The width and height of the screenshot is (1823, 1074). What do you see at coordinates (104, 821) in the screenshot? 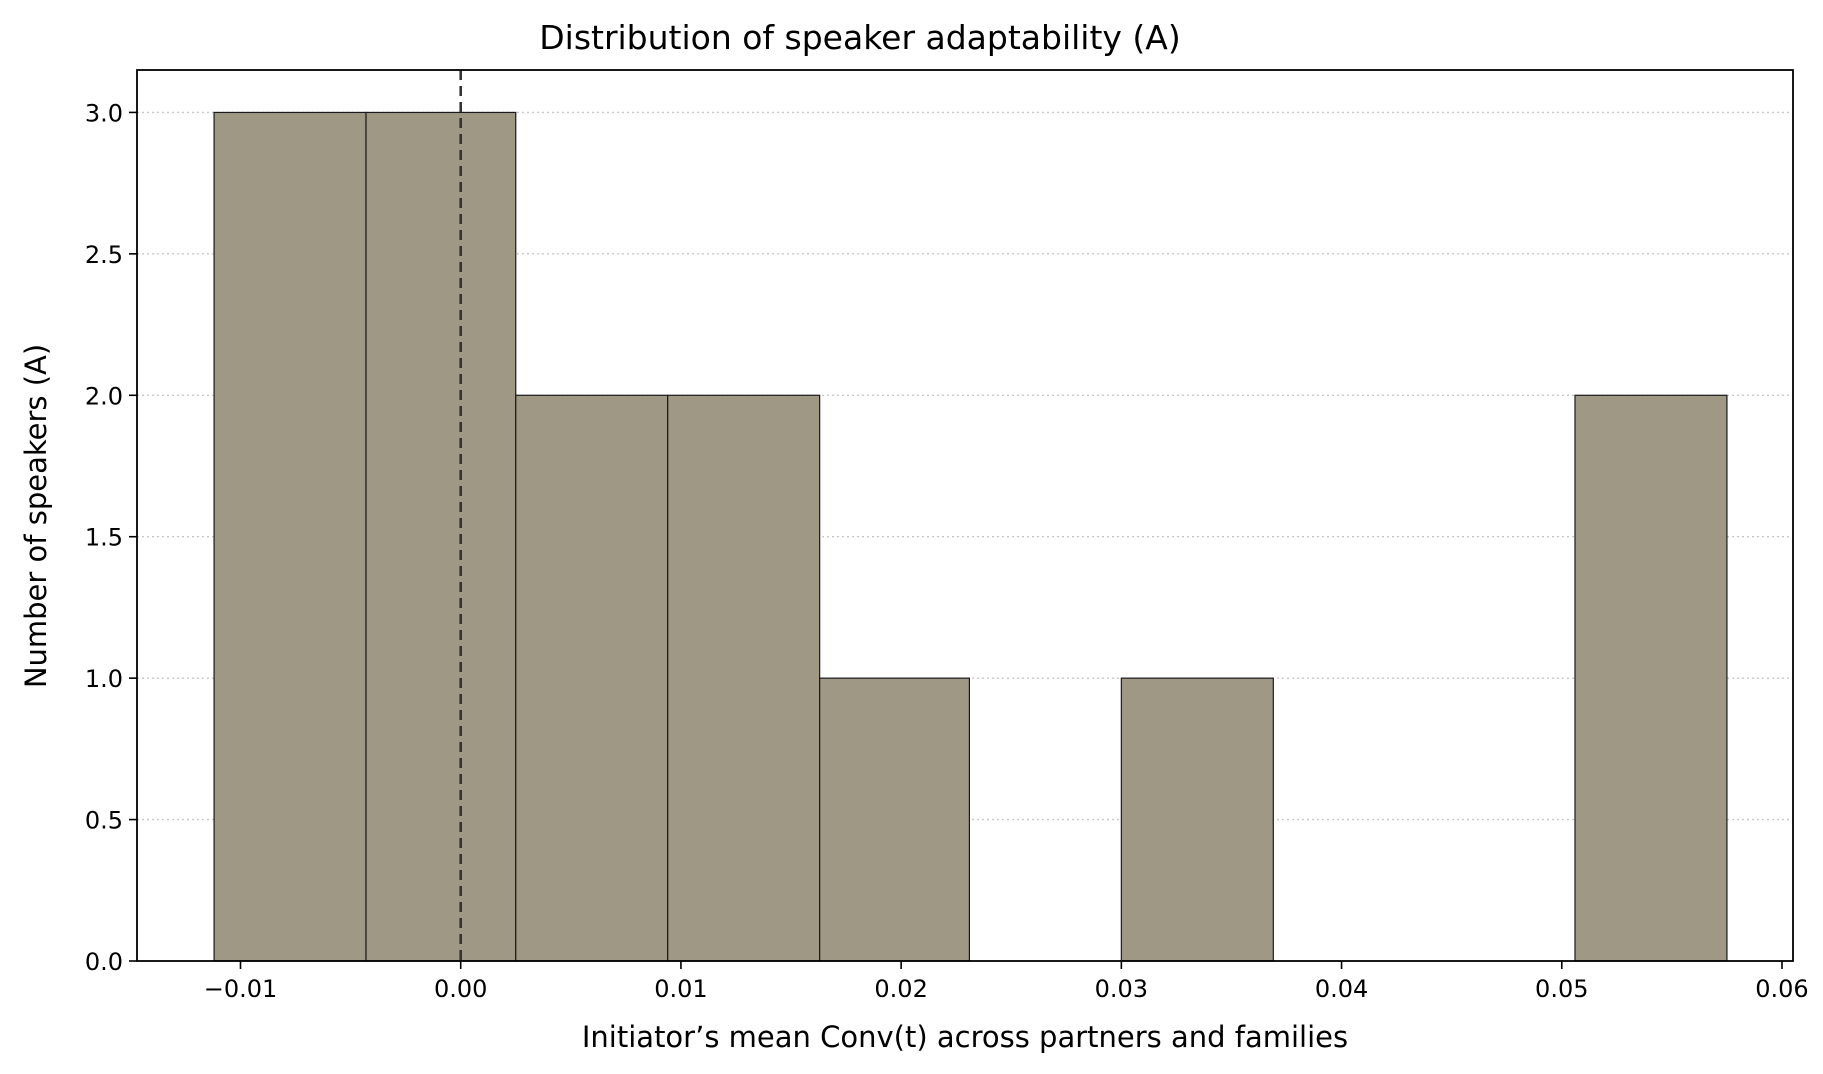
I see `y-tick-label: 0.5` at bounding box center [104, 821].